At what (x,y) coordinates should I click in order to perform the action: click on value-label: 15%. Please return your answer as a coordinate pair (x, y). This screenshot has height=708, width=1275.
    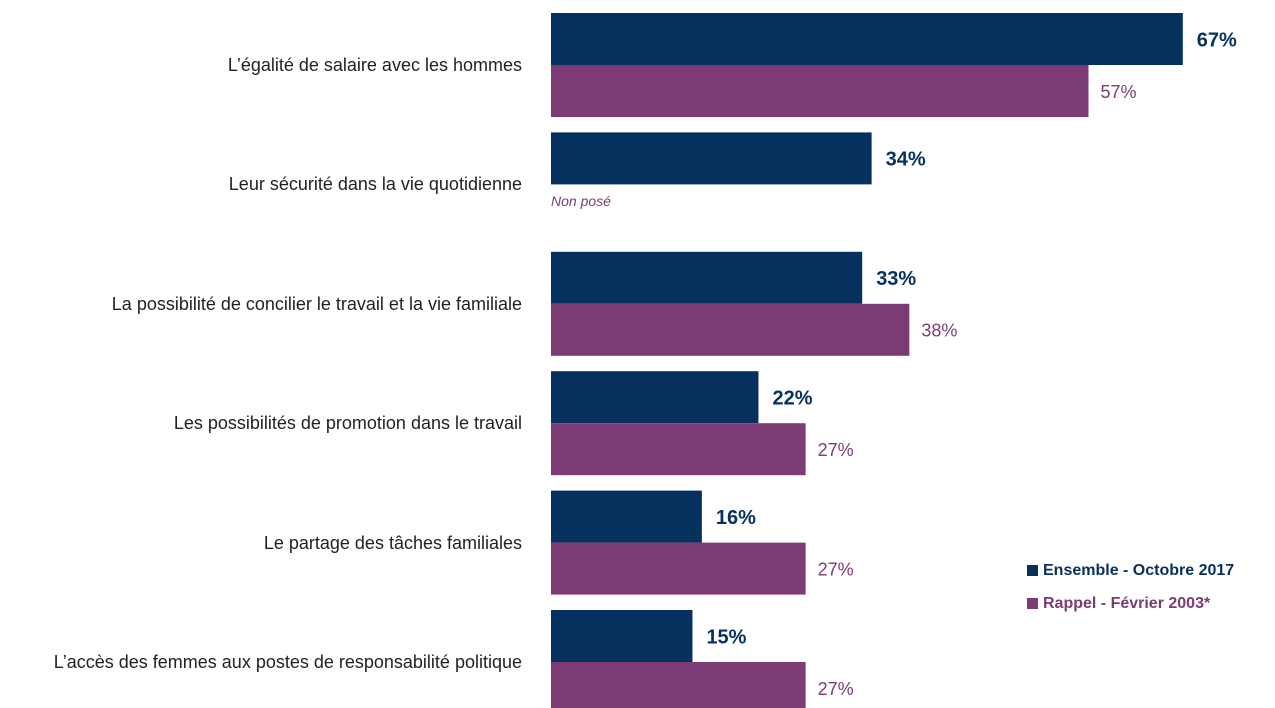
    Looking at the image, I should click on (726, 637).